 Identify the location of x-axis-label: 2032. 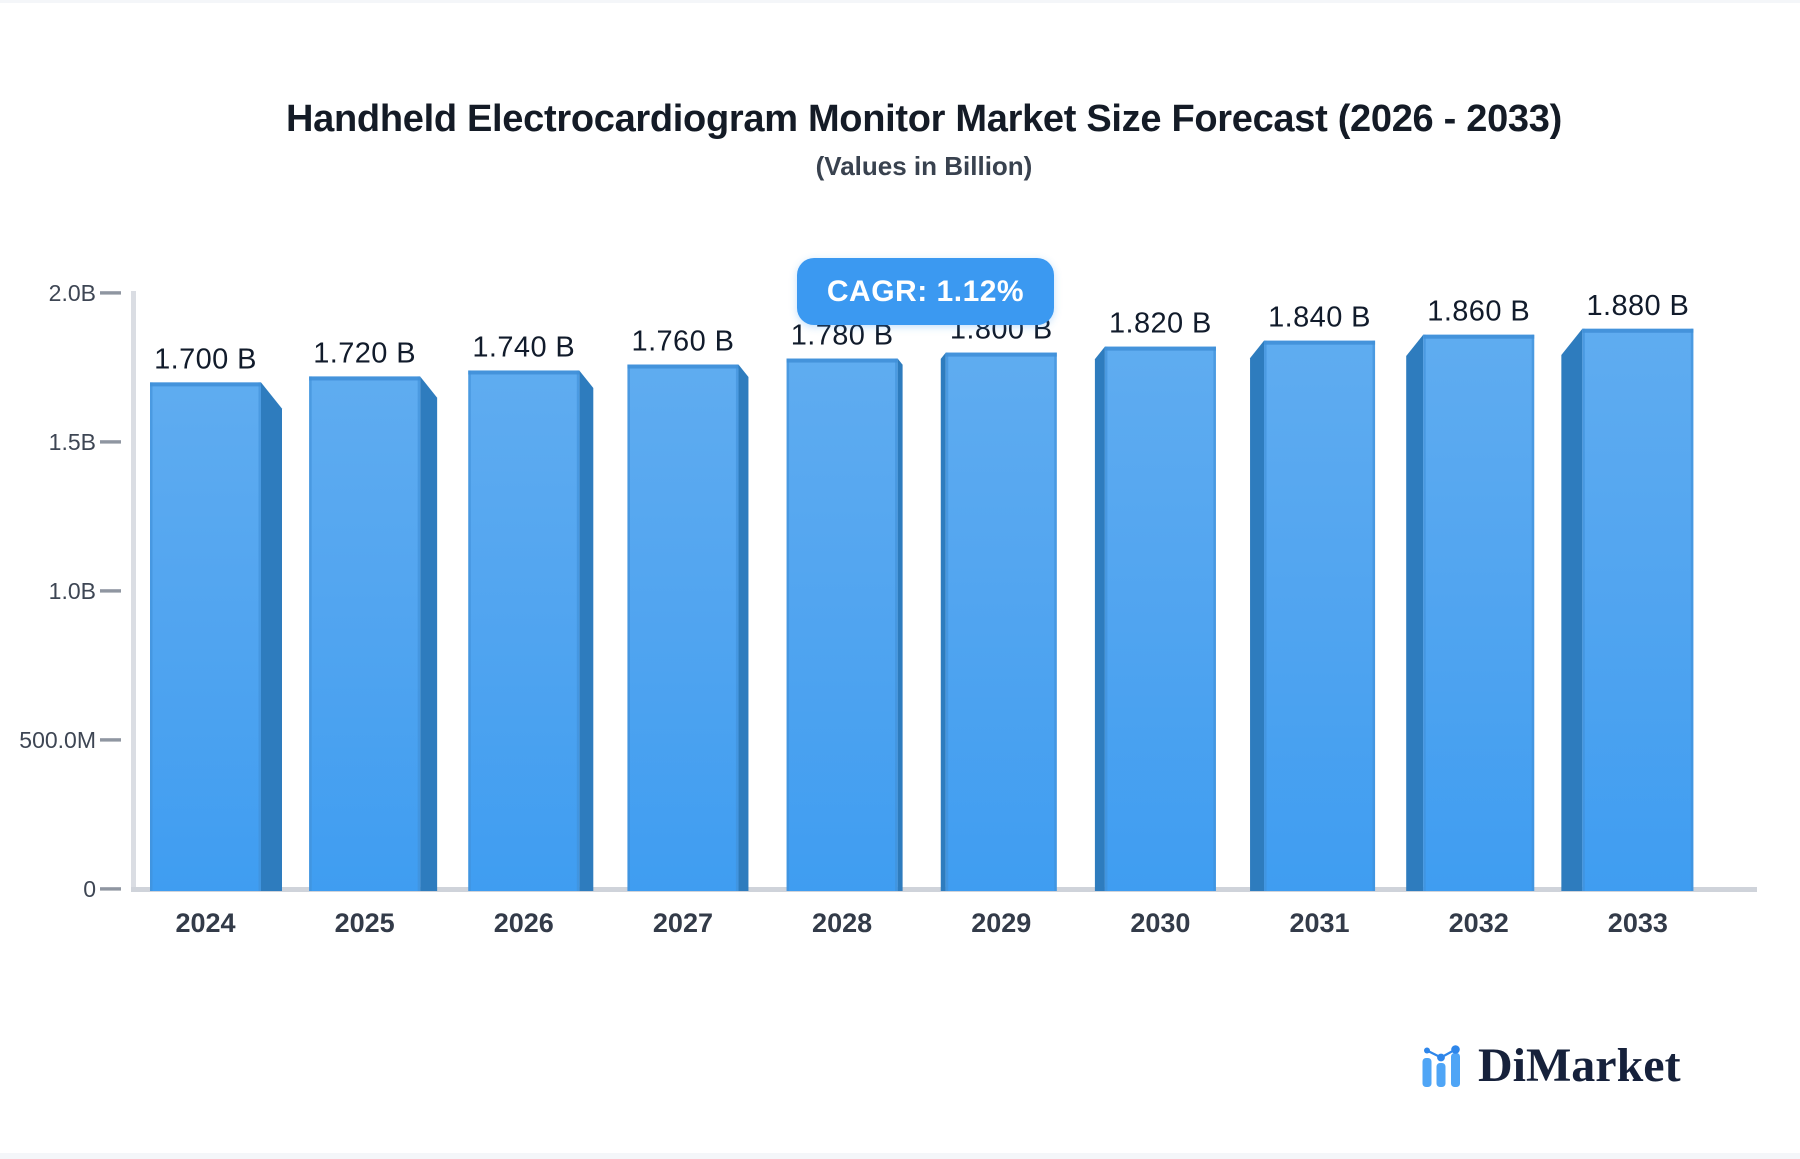
(1479, 923).